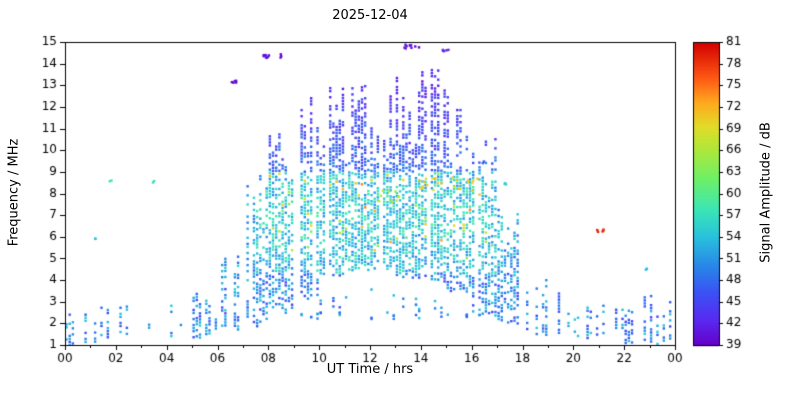 The height and width of the screenshot is (400, 800). I want to click on x-axis-label: UT Time / hrs, so click(370, 369).